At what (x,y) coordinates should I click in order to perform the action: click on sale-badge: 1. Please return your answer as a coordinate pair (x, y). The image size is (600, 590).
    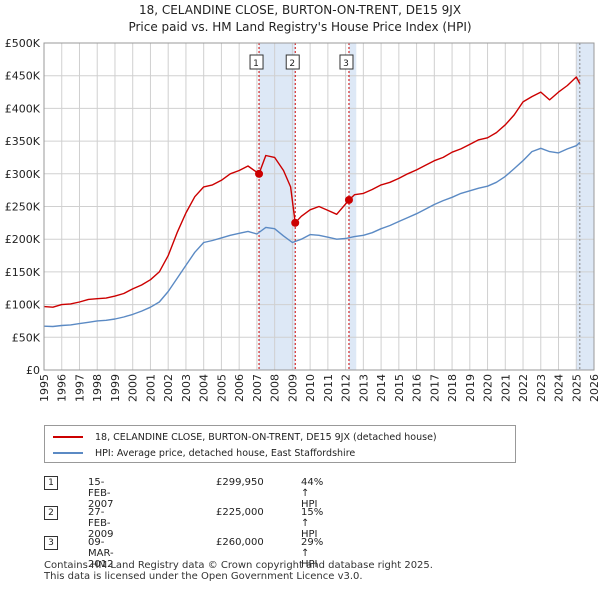
    Looking at the image, I should click on (51, 483).